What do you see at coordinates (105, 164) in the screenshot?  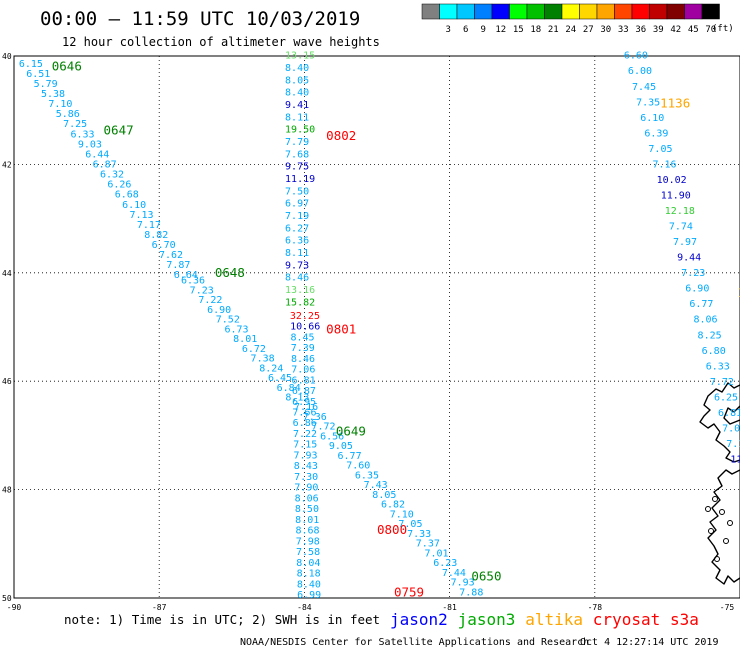 I see `wave-height-value: 6.87` at bounding box center [105, 164].